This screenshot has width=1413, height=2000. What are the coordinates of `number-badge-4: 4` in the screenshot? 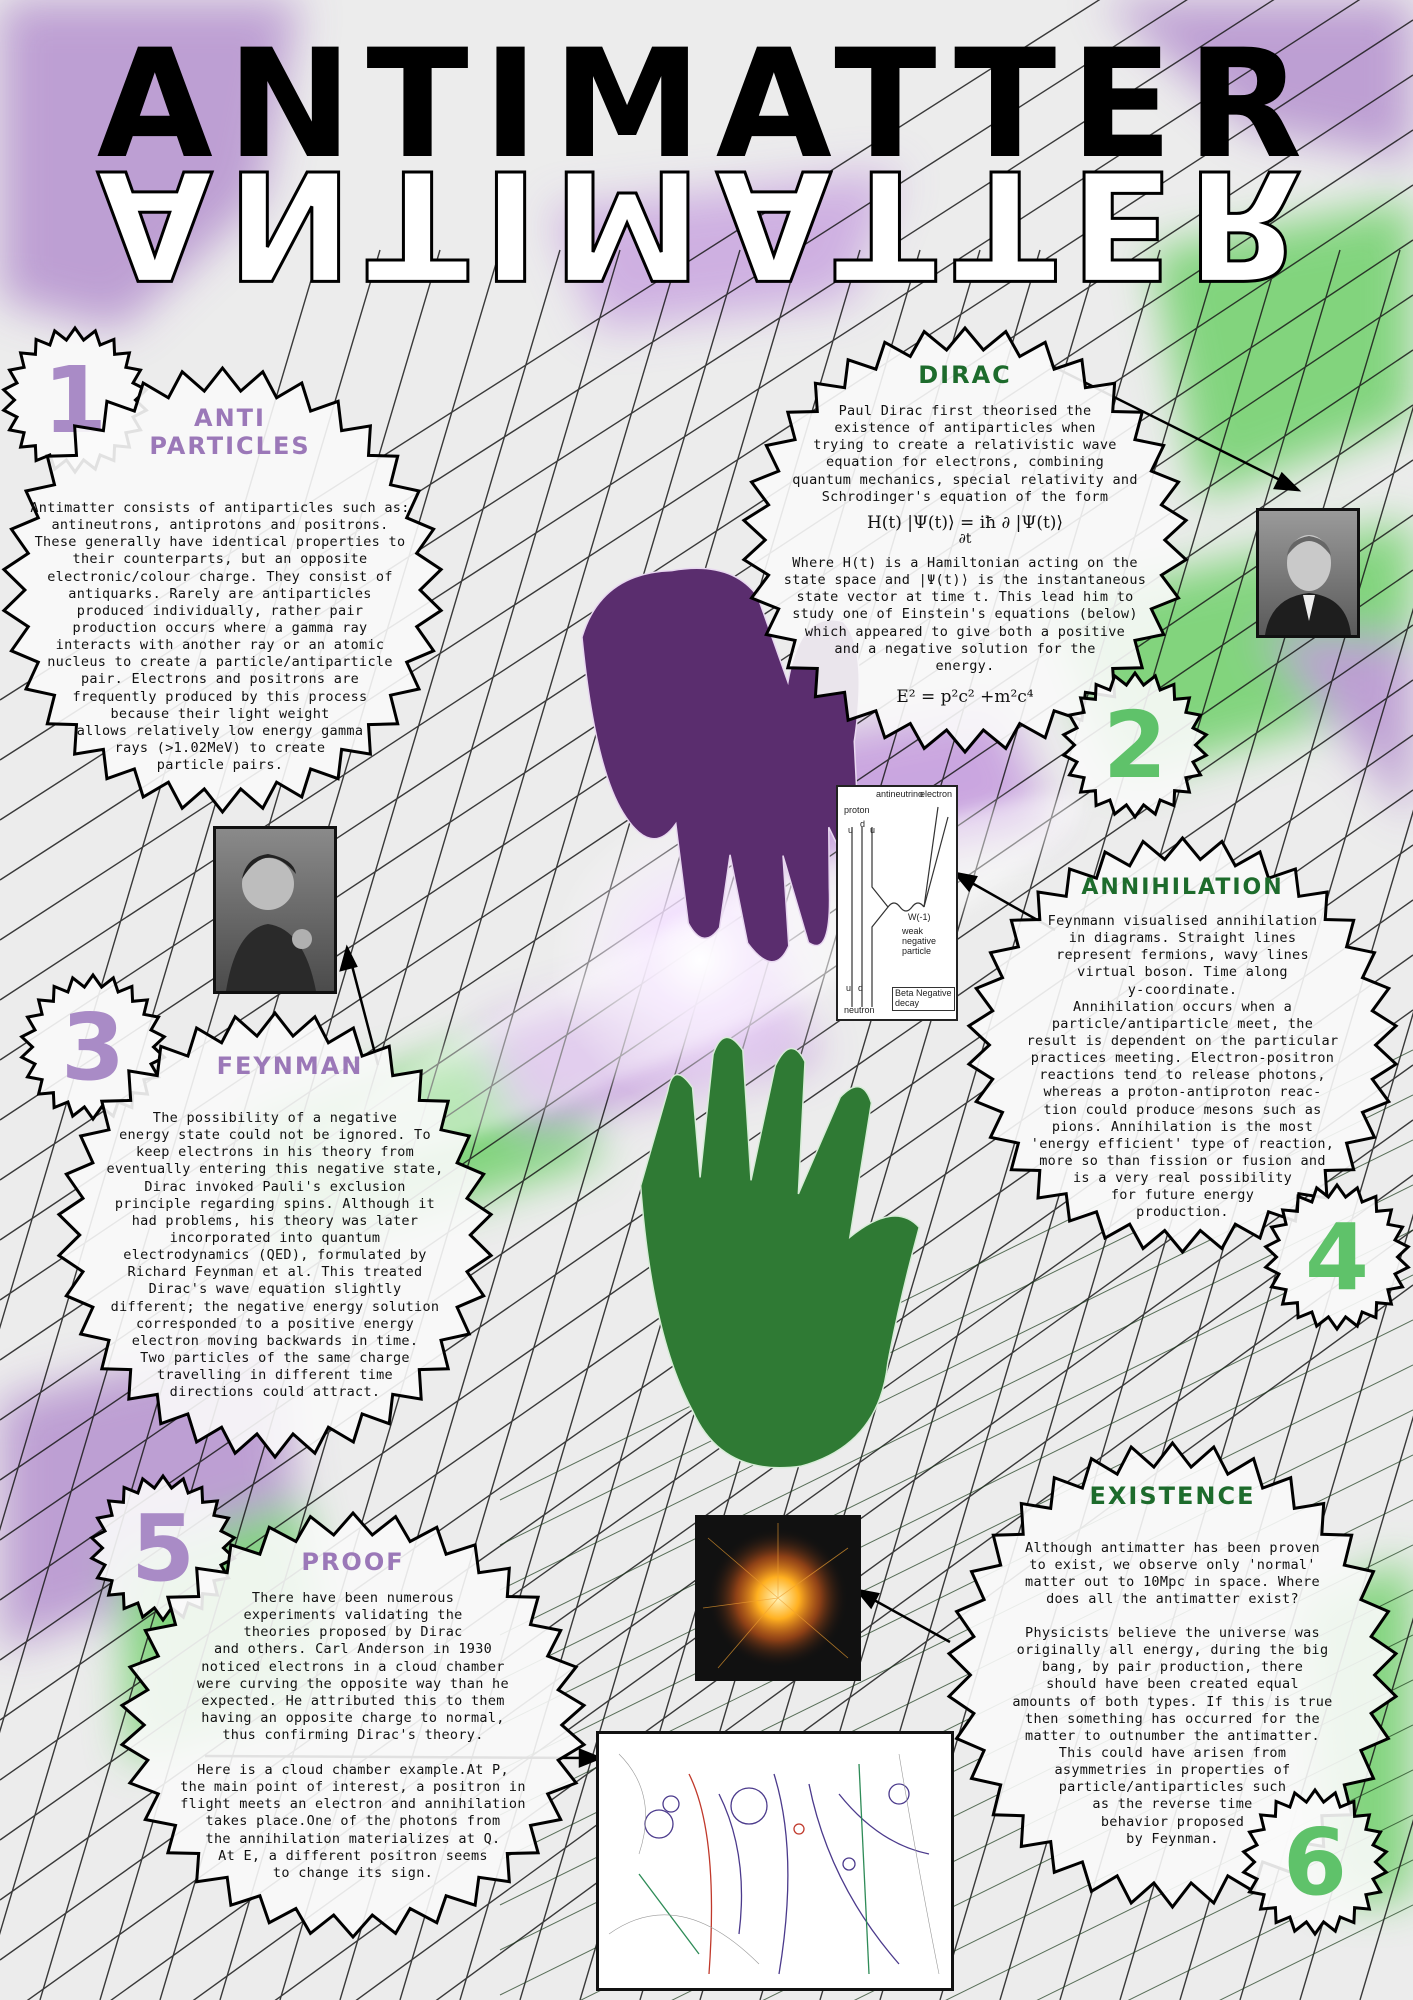 It's located at (1337, 1257).